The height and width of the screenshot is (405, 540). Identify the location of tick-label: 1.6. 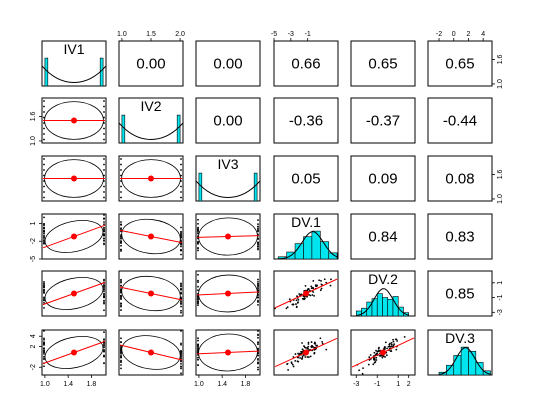
(500, 59).